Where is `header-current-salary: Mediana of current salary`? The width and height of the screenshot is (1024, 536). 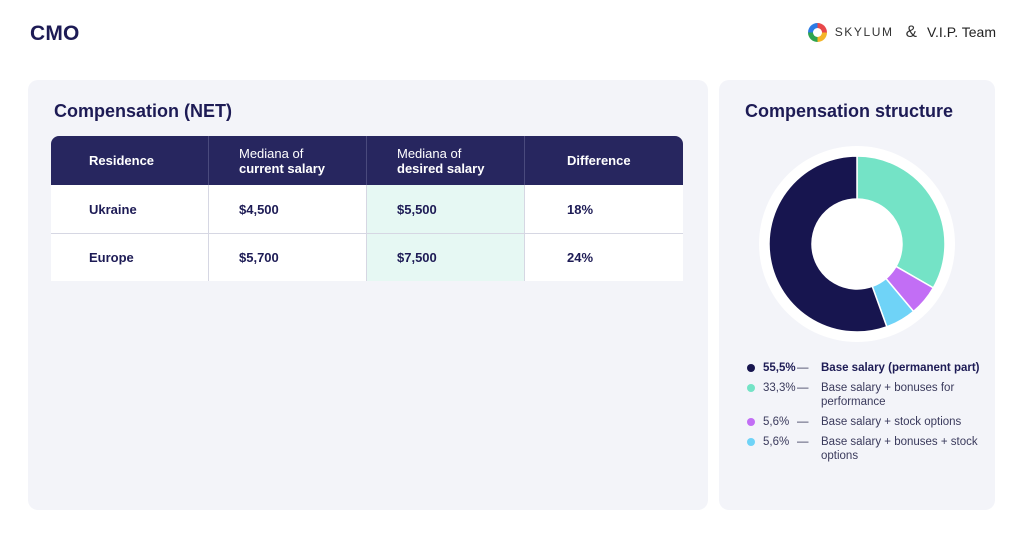 header-current-salary: Mediana of current salary is located at coordinates (287, 160).